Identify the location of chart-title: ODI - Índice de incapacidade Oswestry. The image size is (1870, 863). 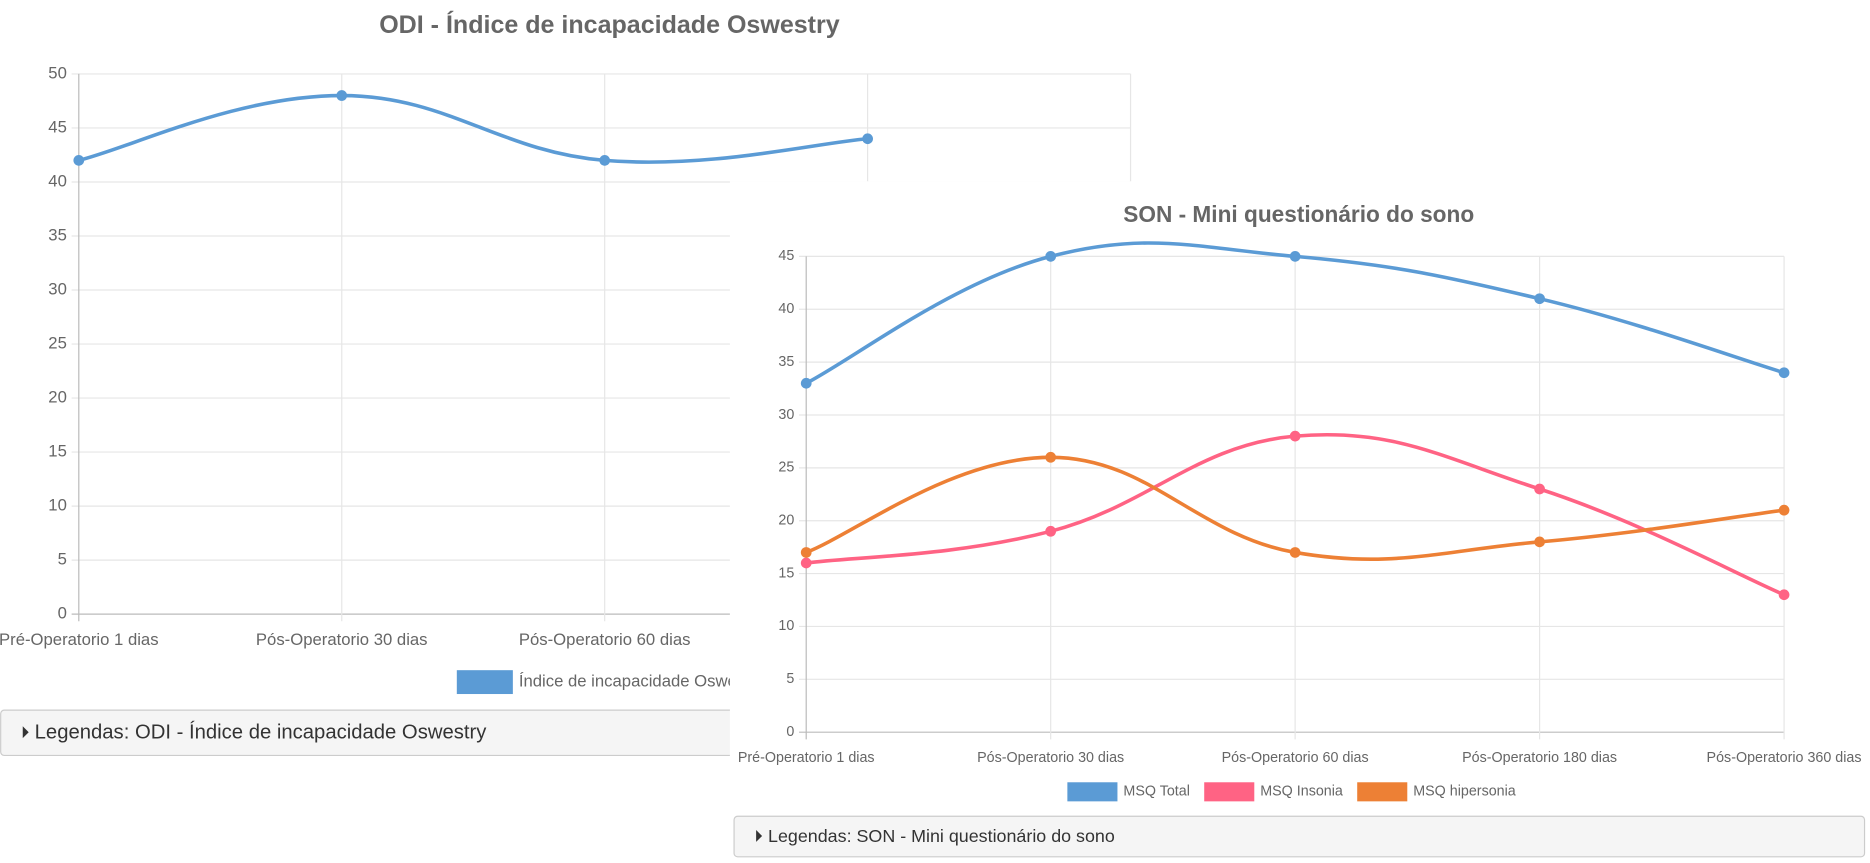
(609, 24).